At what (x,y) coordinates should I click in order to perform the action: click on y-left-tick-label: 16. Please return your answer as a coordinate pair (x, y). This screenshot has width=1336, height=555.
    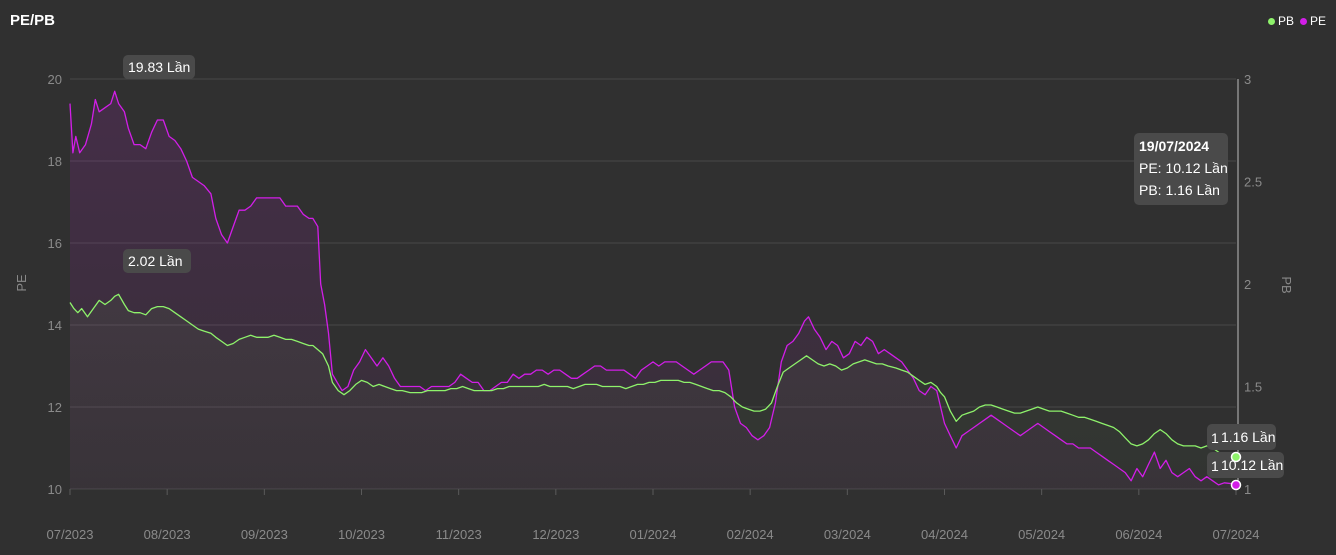
    Looking at the image, I should click on (55, 243).